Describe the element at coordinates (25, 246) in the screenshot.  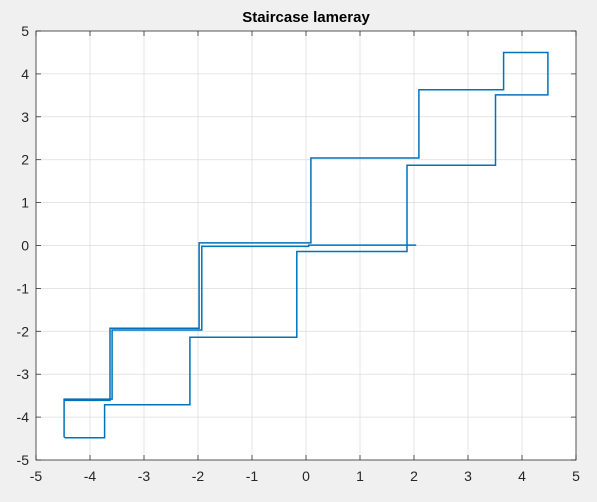
I see `y-tick-label: 0` at that location.